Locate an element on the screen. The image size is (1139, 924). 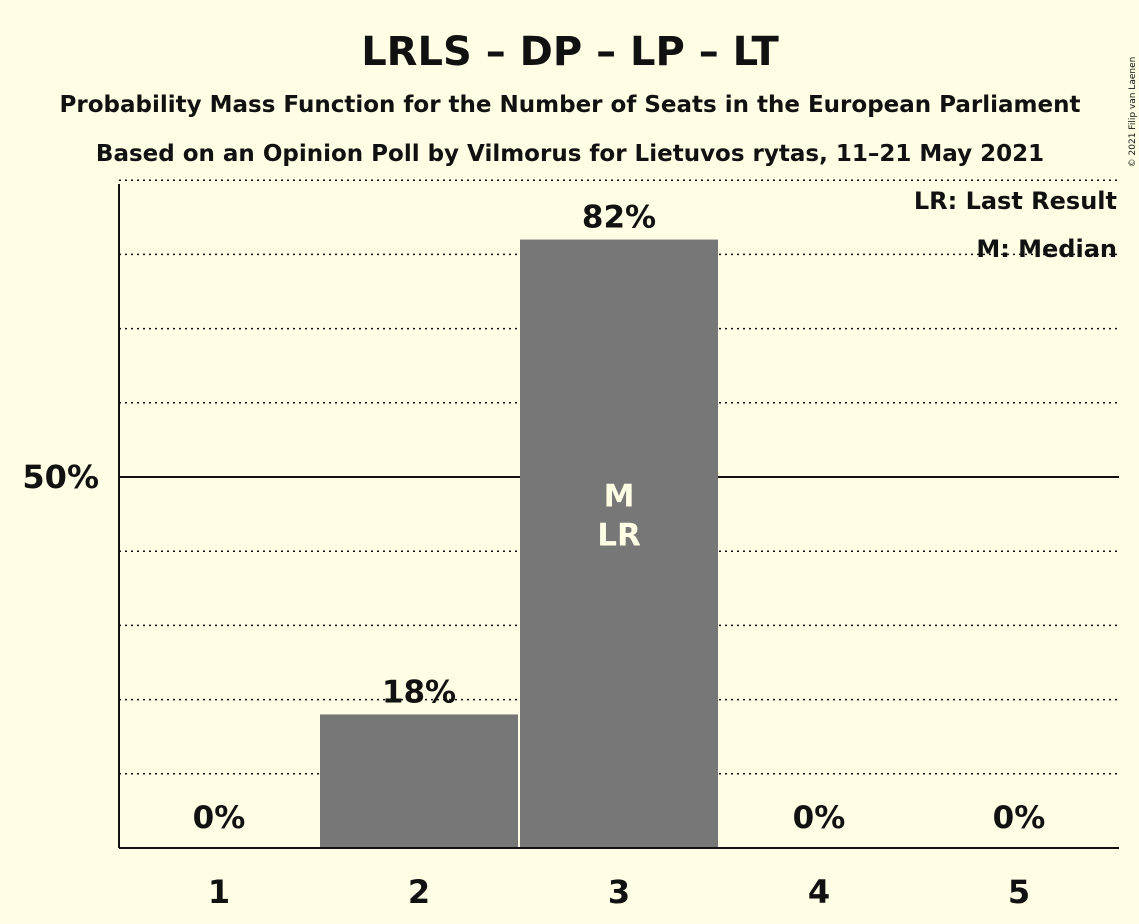
x-tick-label-4: 4 is located at coordinates (819, 892).